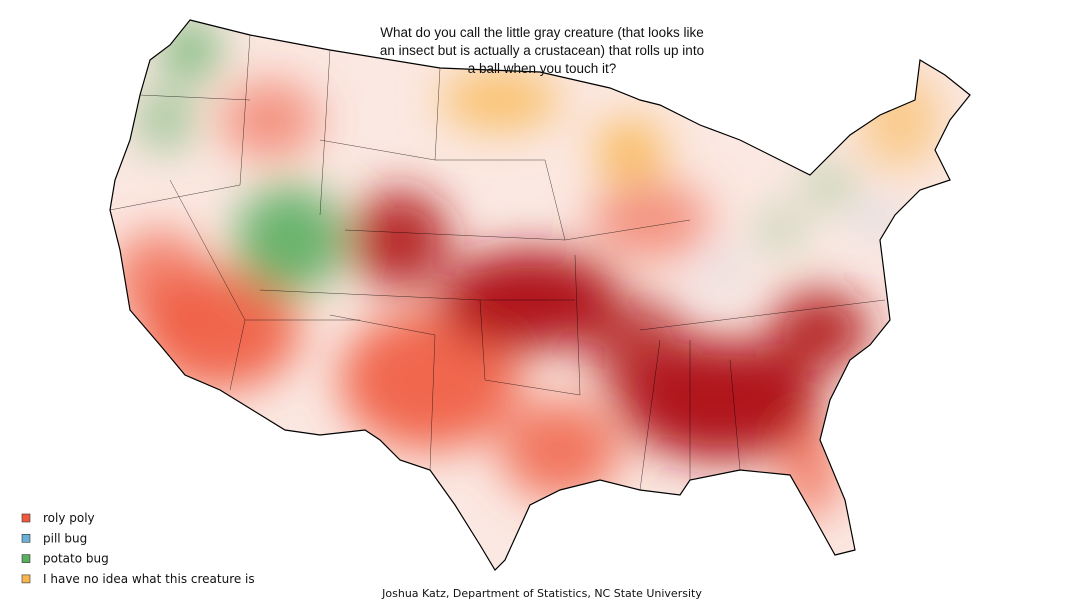 The width and height of the screenshot is (1084, 600). Describe the element at coordinates (65, 538) in the screenshot. I see `legend-label: pill bug` at that location.